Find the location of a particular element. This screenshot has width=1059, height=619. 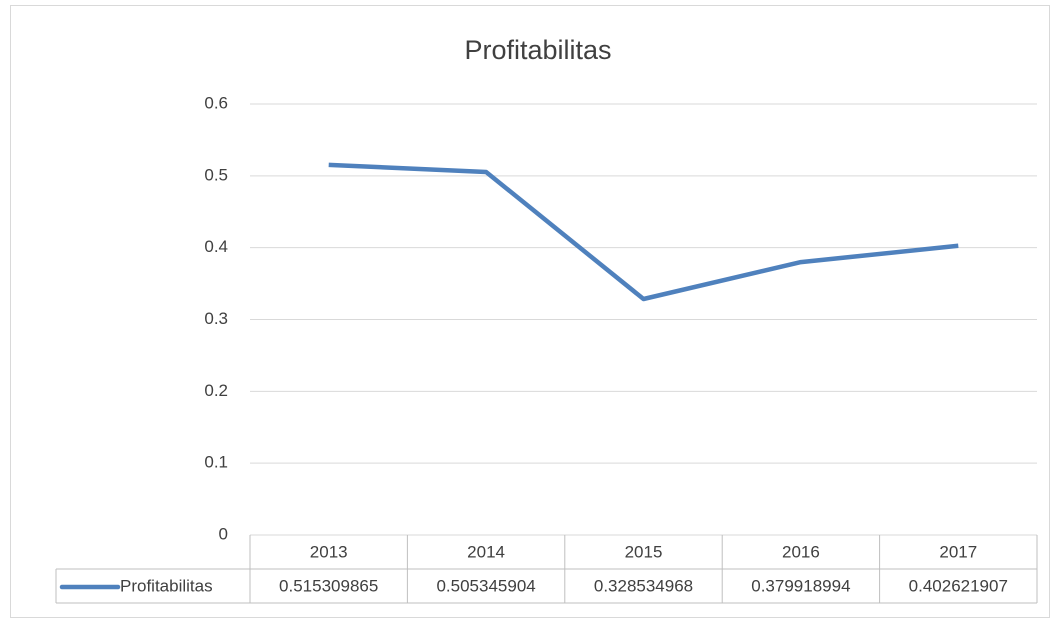

legend-label: Profitabilitas is located at coordinates (166, 585).